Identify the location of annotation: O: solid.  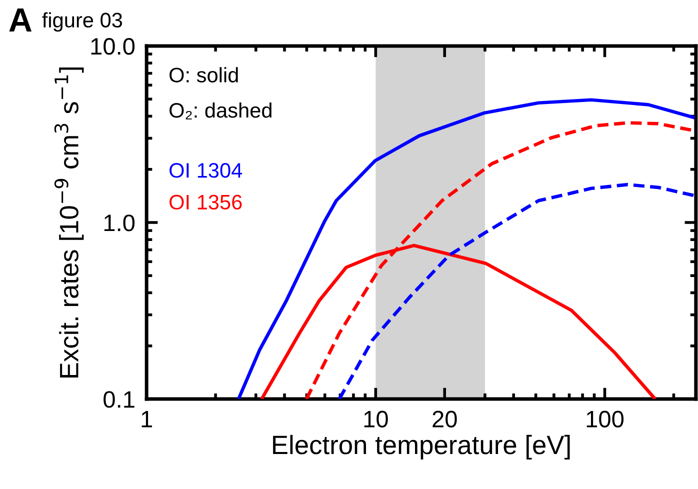
(204, 74).